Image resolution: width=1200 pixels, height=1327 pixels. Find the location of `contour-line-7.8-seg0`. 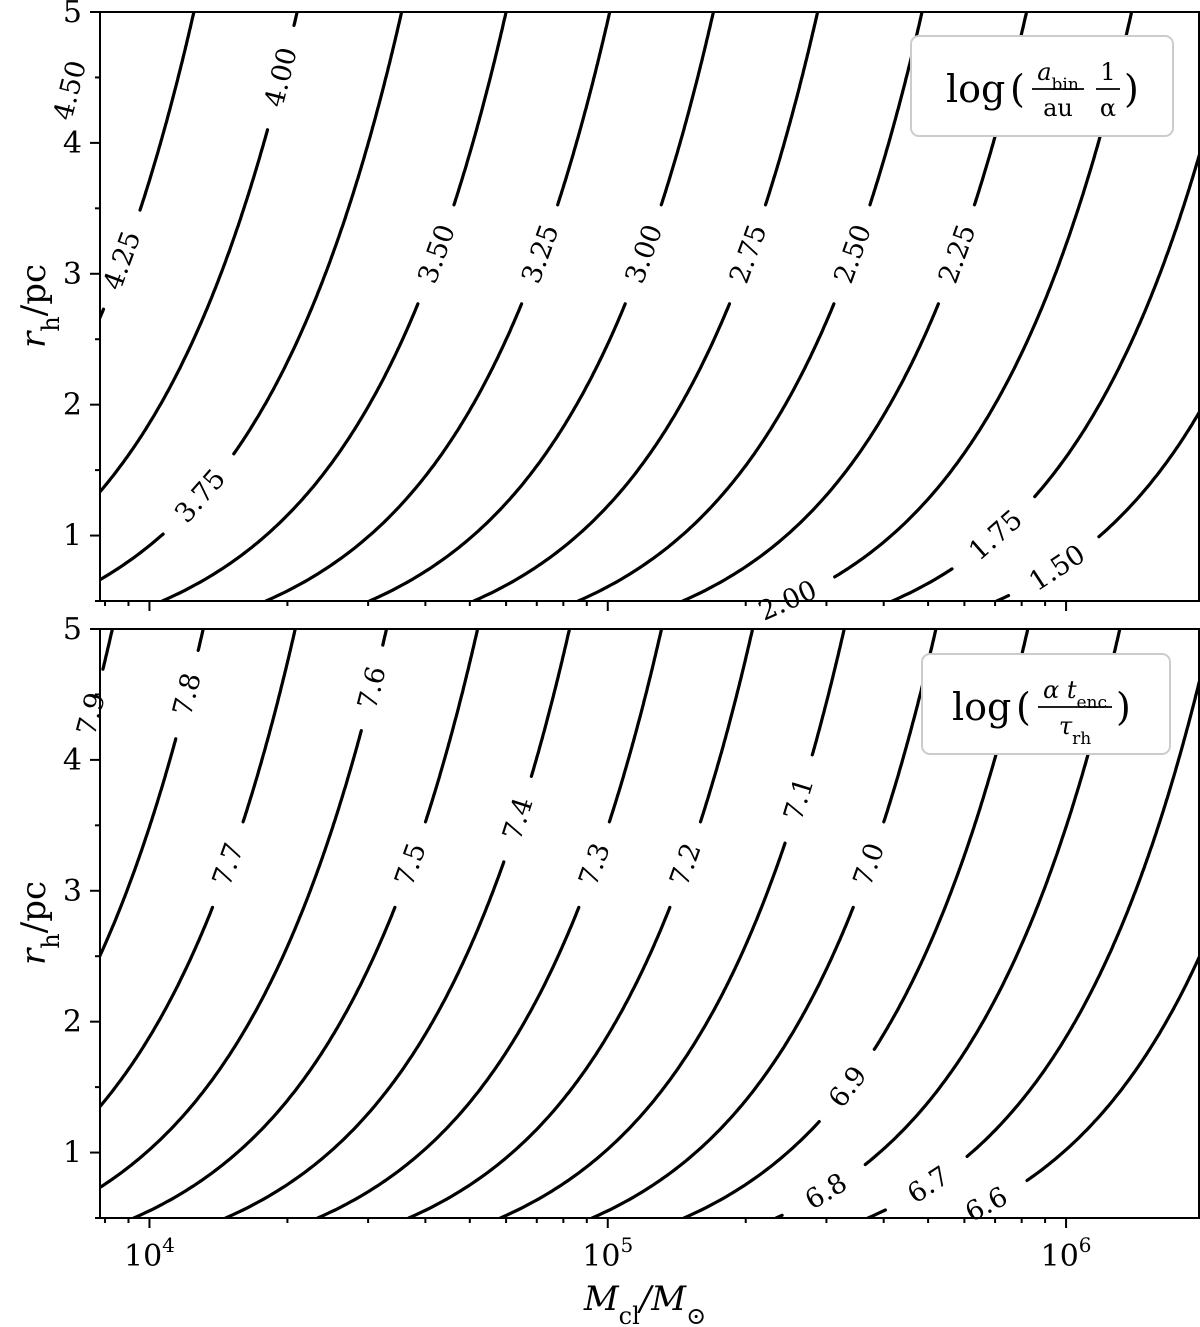

contour-line-7.8-seg0 is located at coordinates (139, 848).